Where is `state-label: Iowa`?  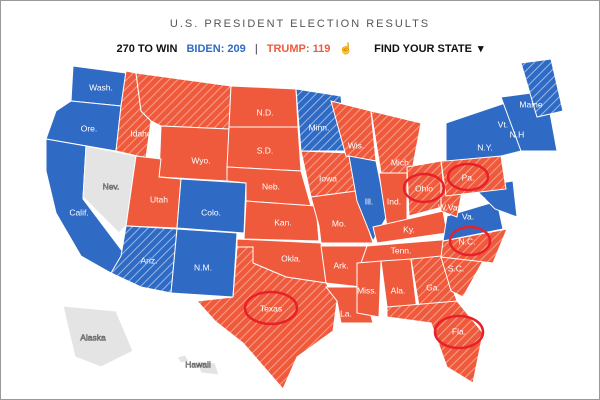
state-label: Iowa is located at coordinates (328, 178).